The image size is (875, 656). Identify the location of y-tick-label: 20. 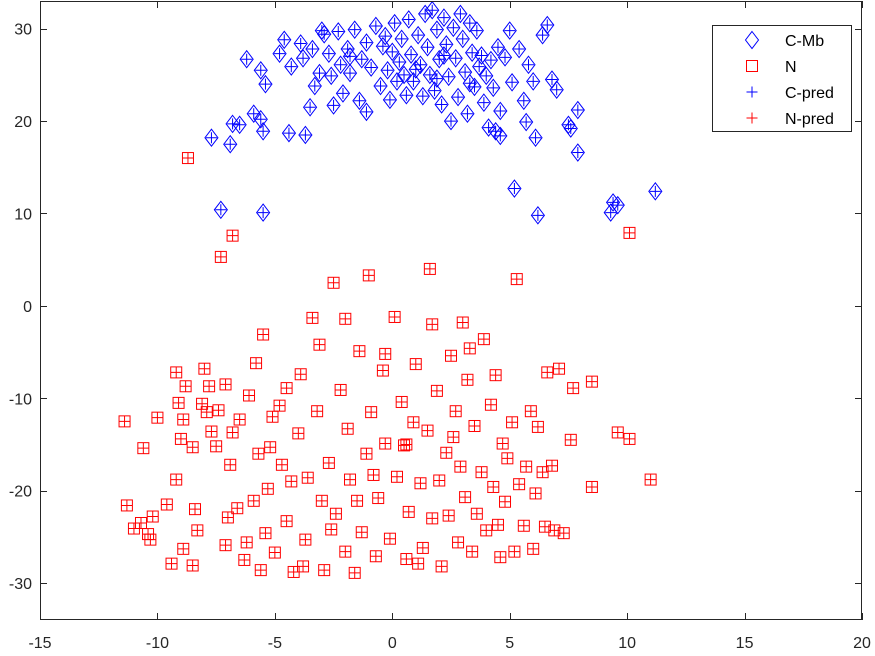
(23, 122).